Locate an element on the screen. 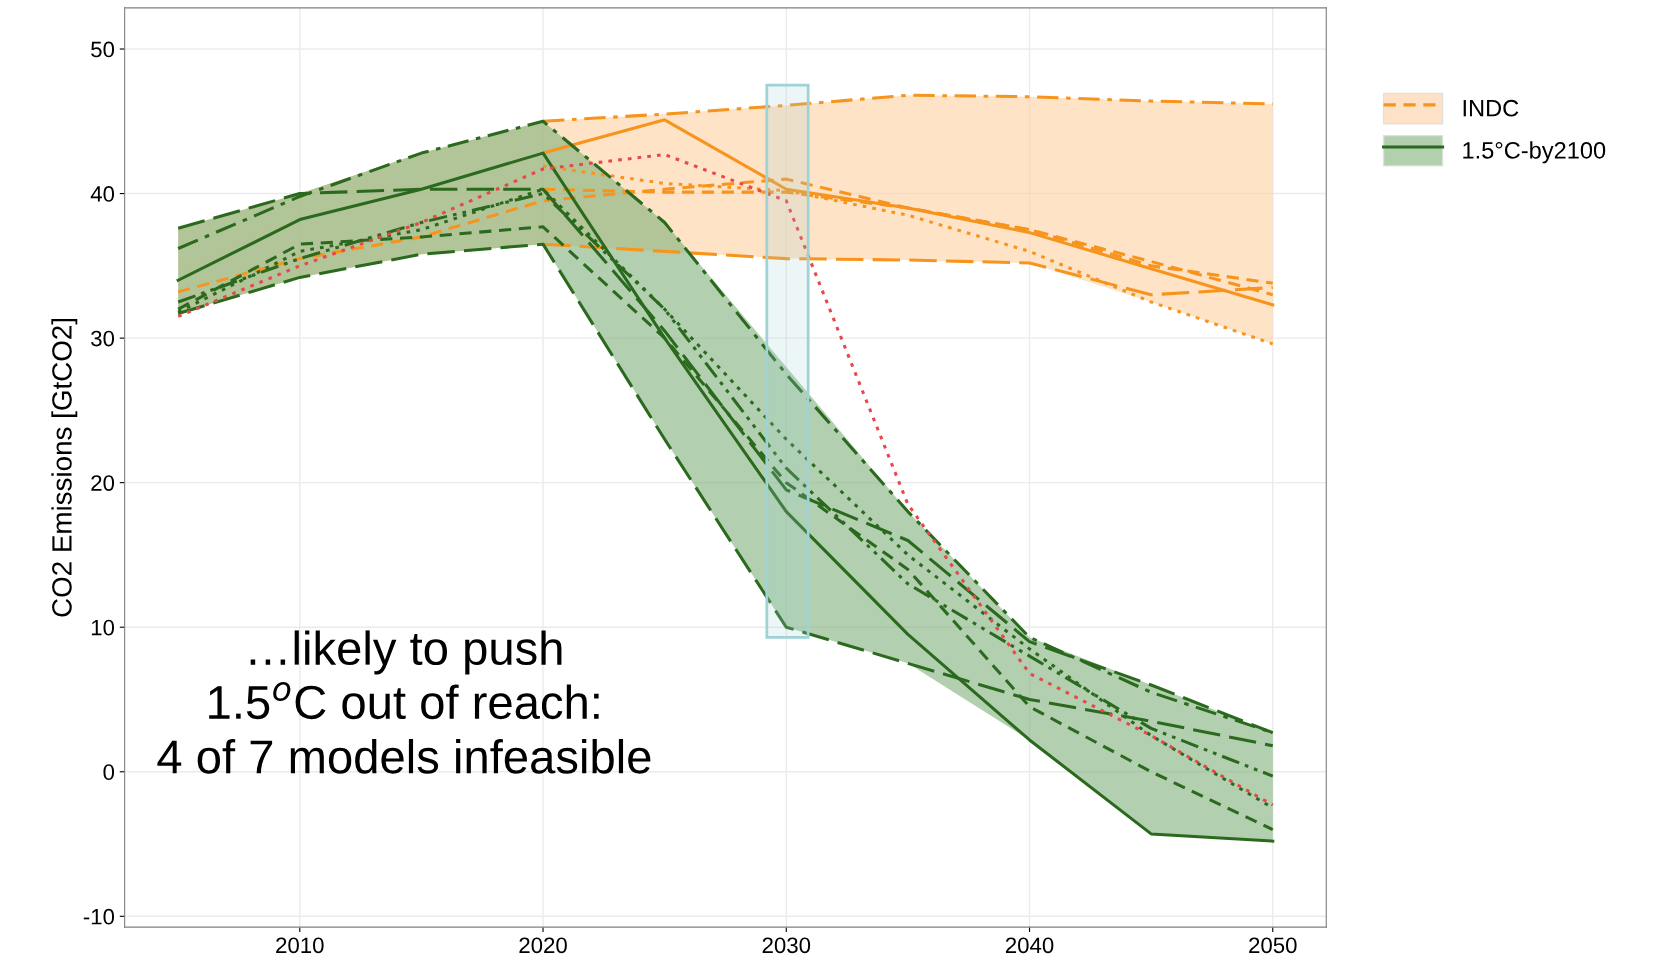 The width and height of the screenshot is (1662, 978). y-tick-label: 20 is located at coordinates (103, 483).